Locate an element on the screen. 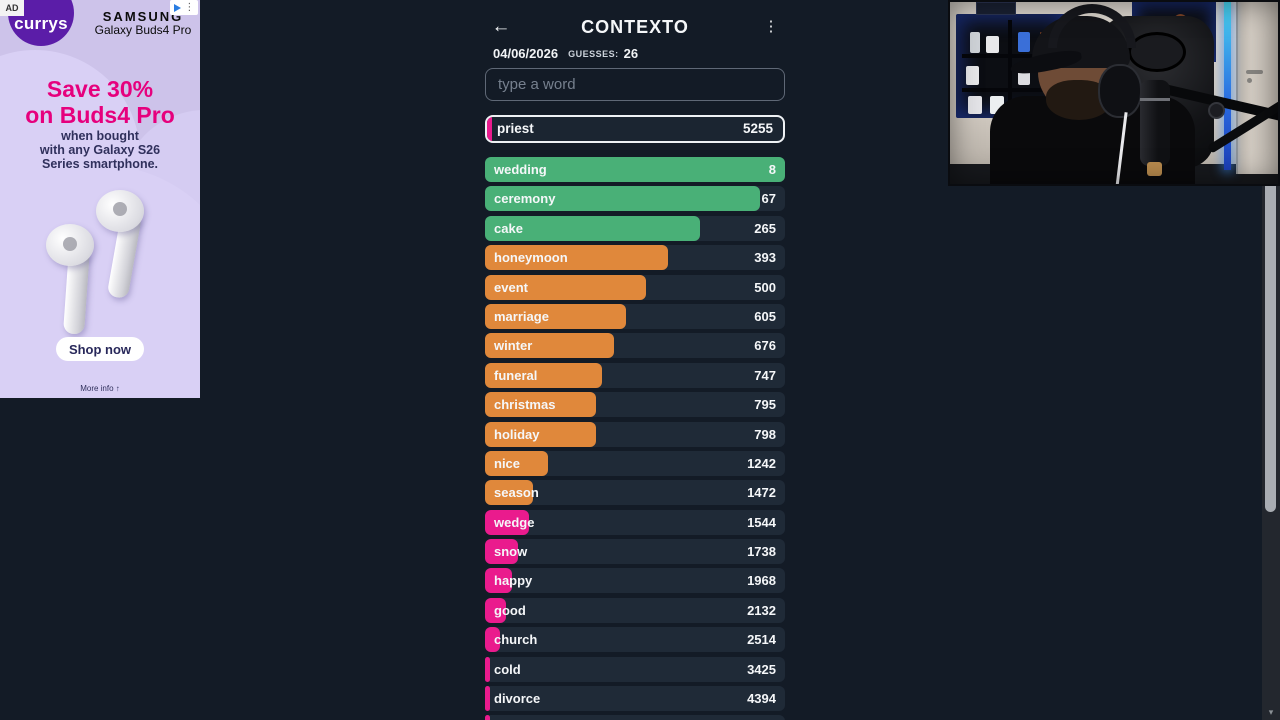 This screenshot has width=1280, height=720. currys-logo-text: currys is located at coordinates (41, 23).